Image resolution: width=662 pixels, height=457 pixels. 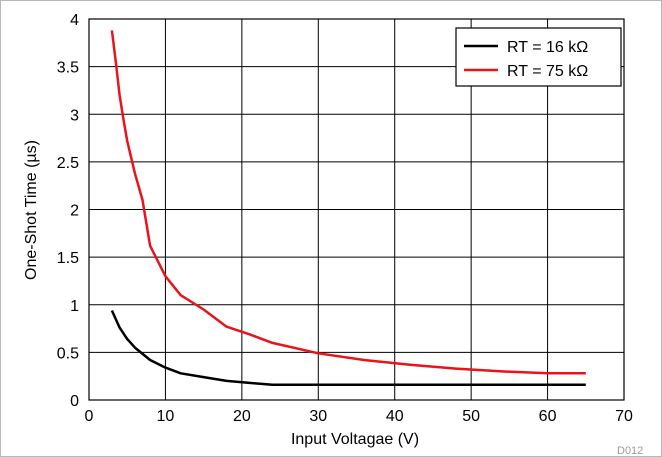 What do you see at coordinates (166, 416) in the screenshot?
I see `x-tick-label: 10` at bounding box center [166, 416].